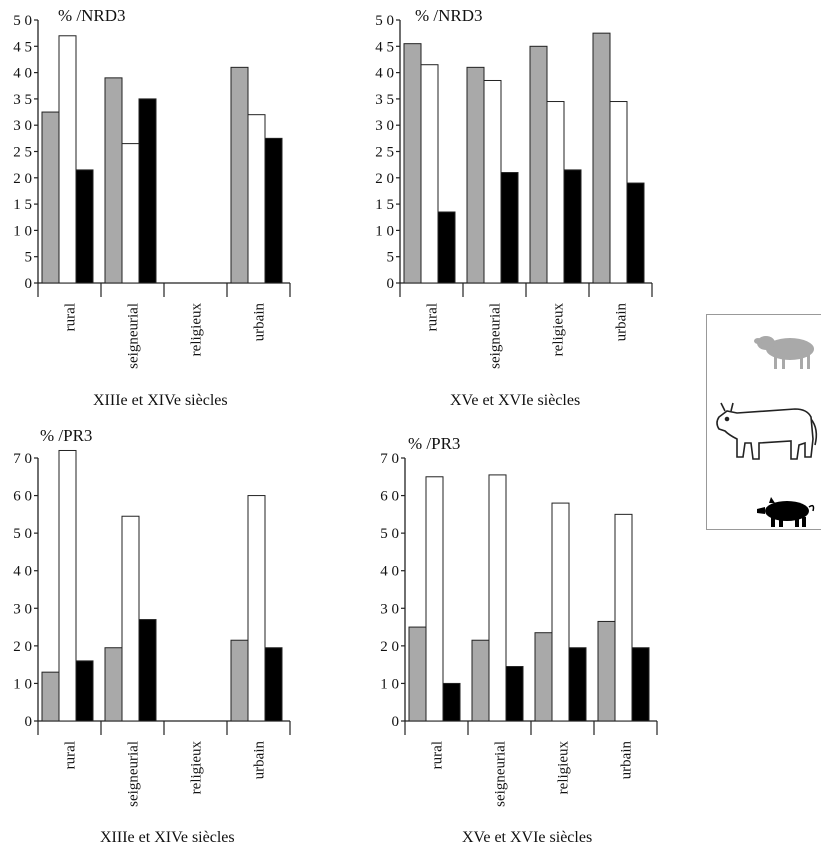  What do you see at coordinates (784, 352) in the screenshot?
I see `sheep-icon` at bounding box center [784, 352].